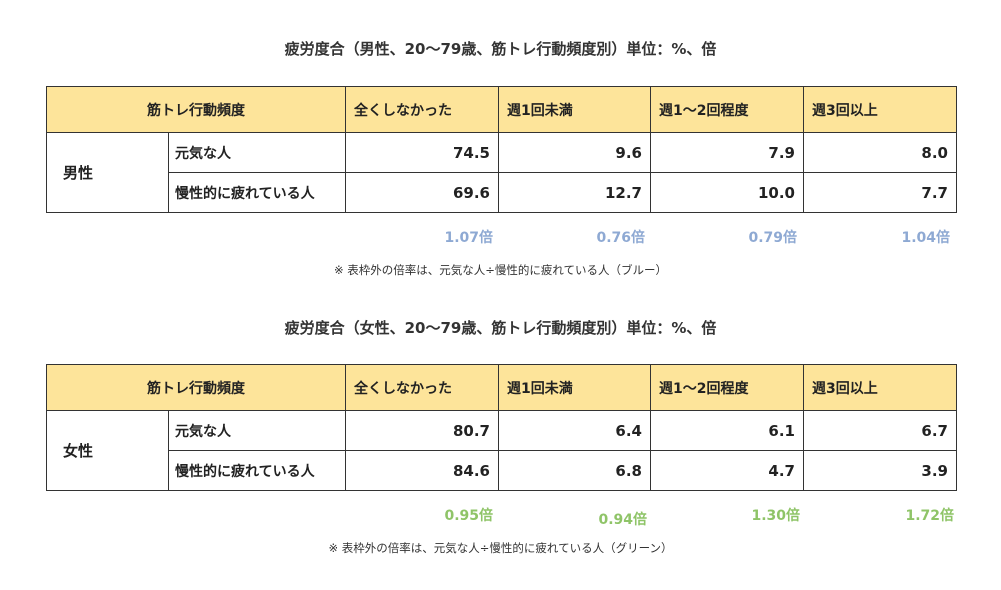 This screenshot has width=1001, height=590. Describe the element at coordinates (574, 152) in the screenshot. I see `table-cell: 9.6` at that location.